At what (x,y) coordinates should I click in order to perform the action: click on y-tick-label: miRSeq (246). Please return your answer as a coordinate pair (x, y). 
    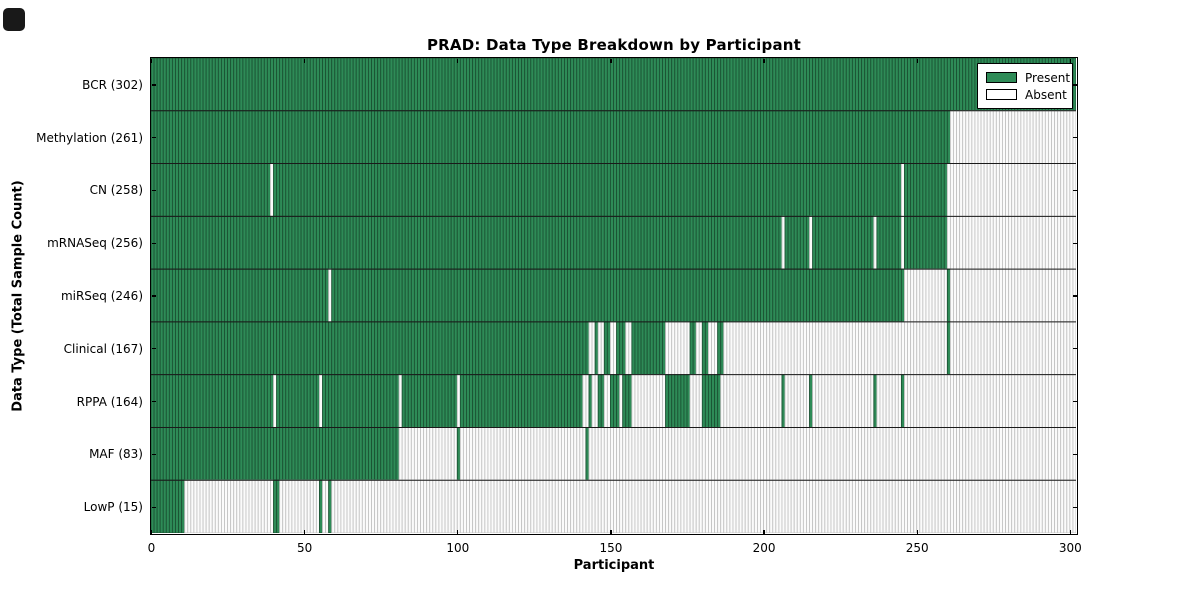
    Looking at the image, I should click on (101, 296).